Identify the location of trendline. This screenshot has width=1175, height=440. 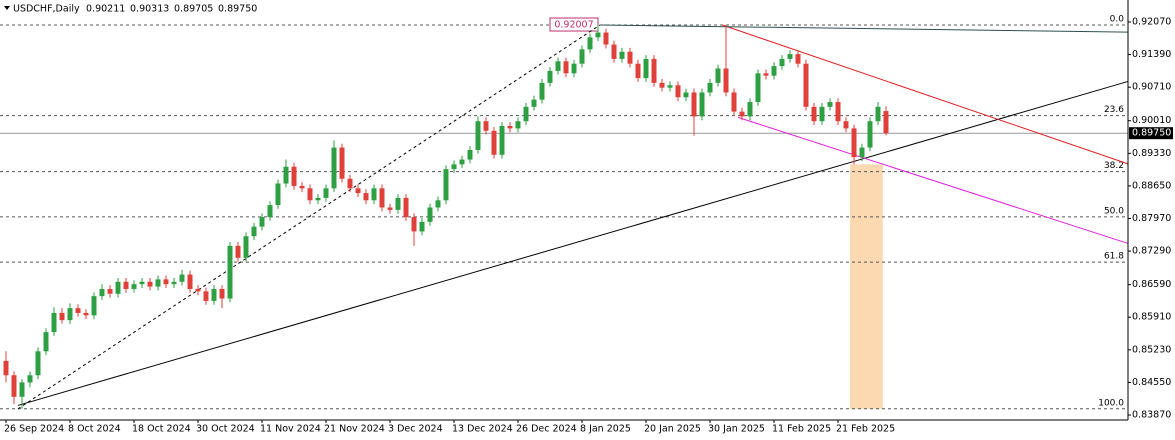
(925, 94).